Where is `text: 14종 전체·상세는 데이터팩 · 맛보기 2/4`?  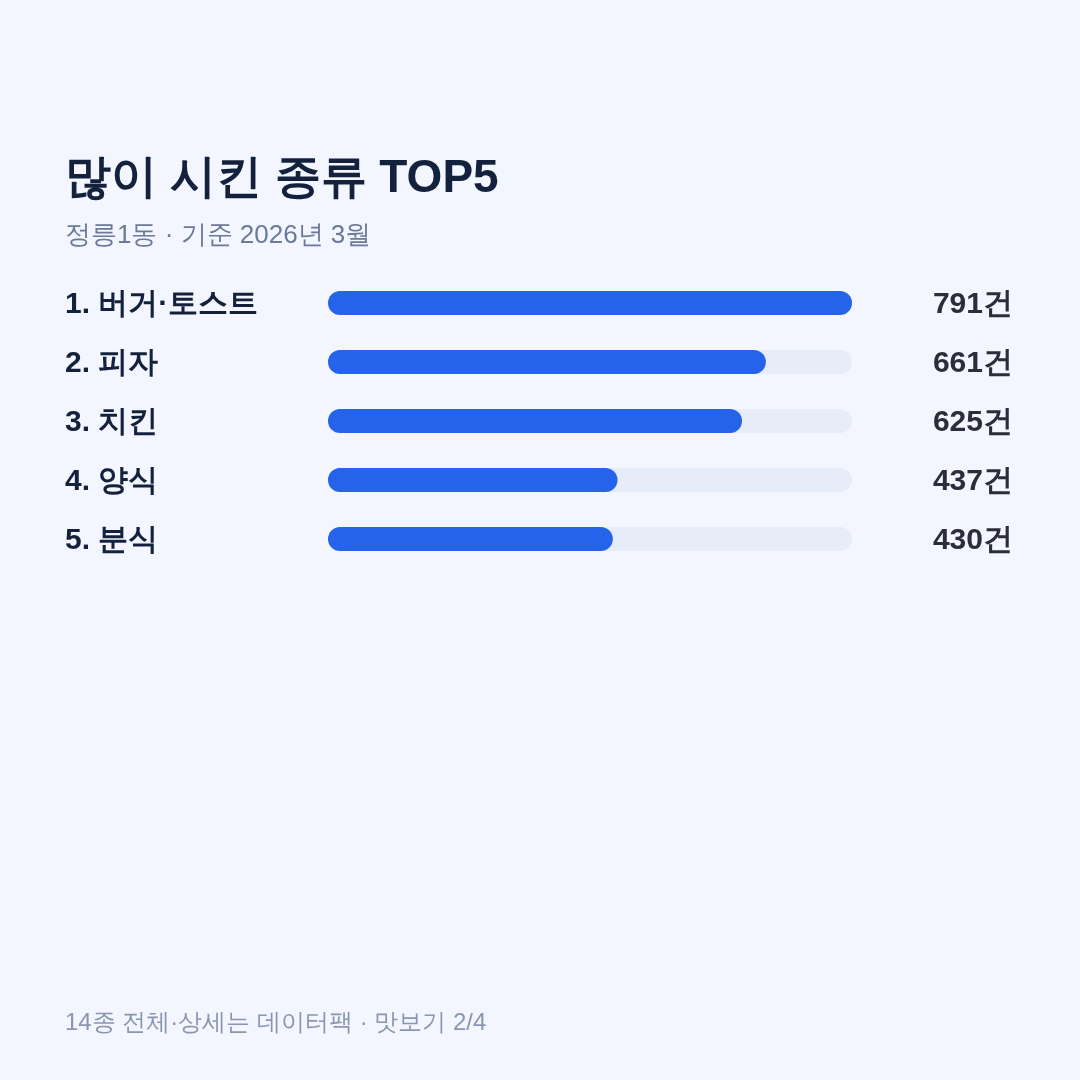
text: 14종 전체·상세는 데이터팩 · 맛보기 2/4 is located at coordinates (276, 1021).